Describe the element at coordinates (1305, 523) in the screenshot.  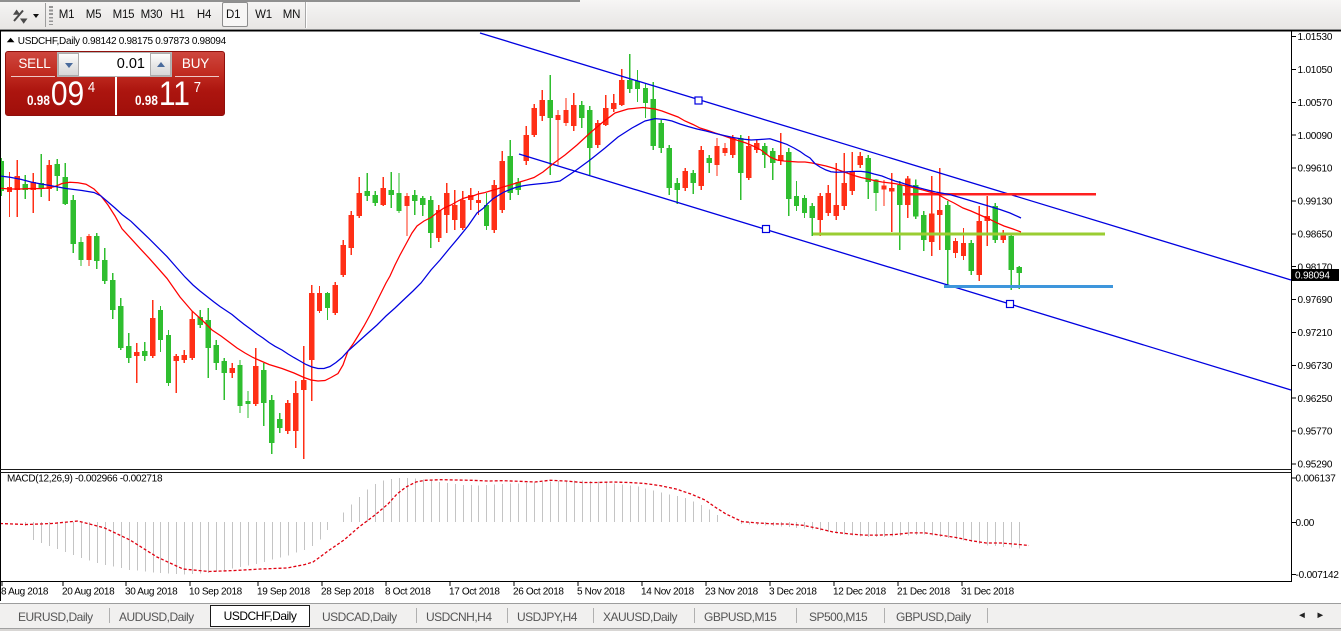
I see `svg-text: 0.00` at that location.